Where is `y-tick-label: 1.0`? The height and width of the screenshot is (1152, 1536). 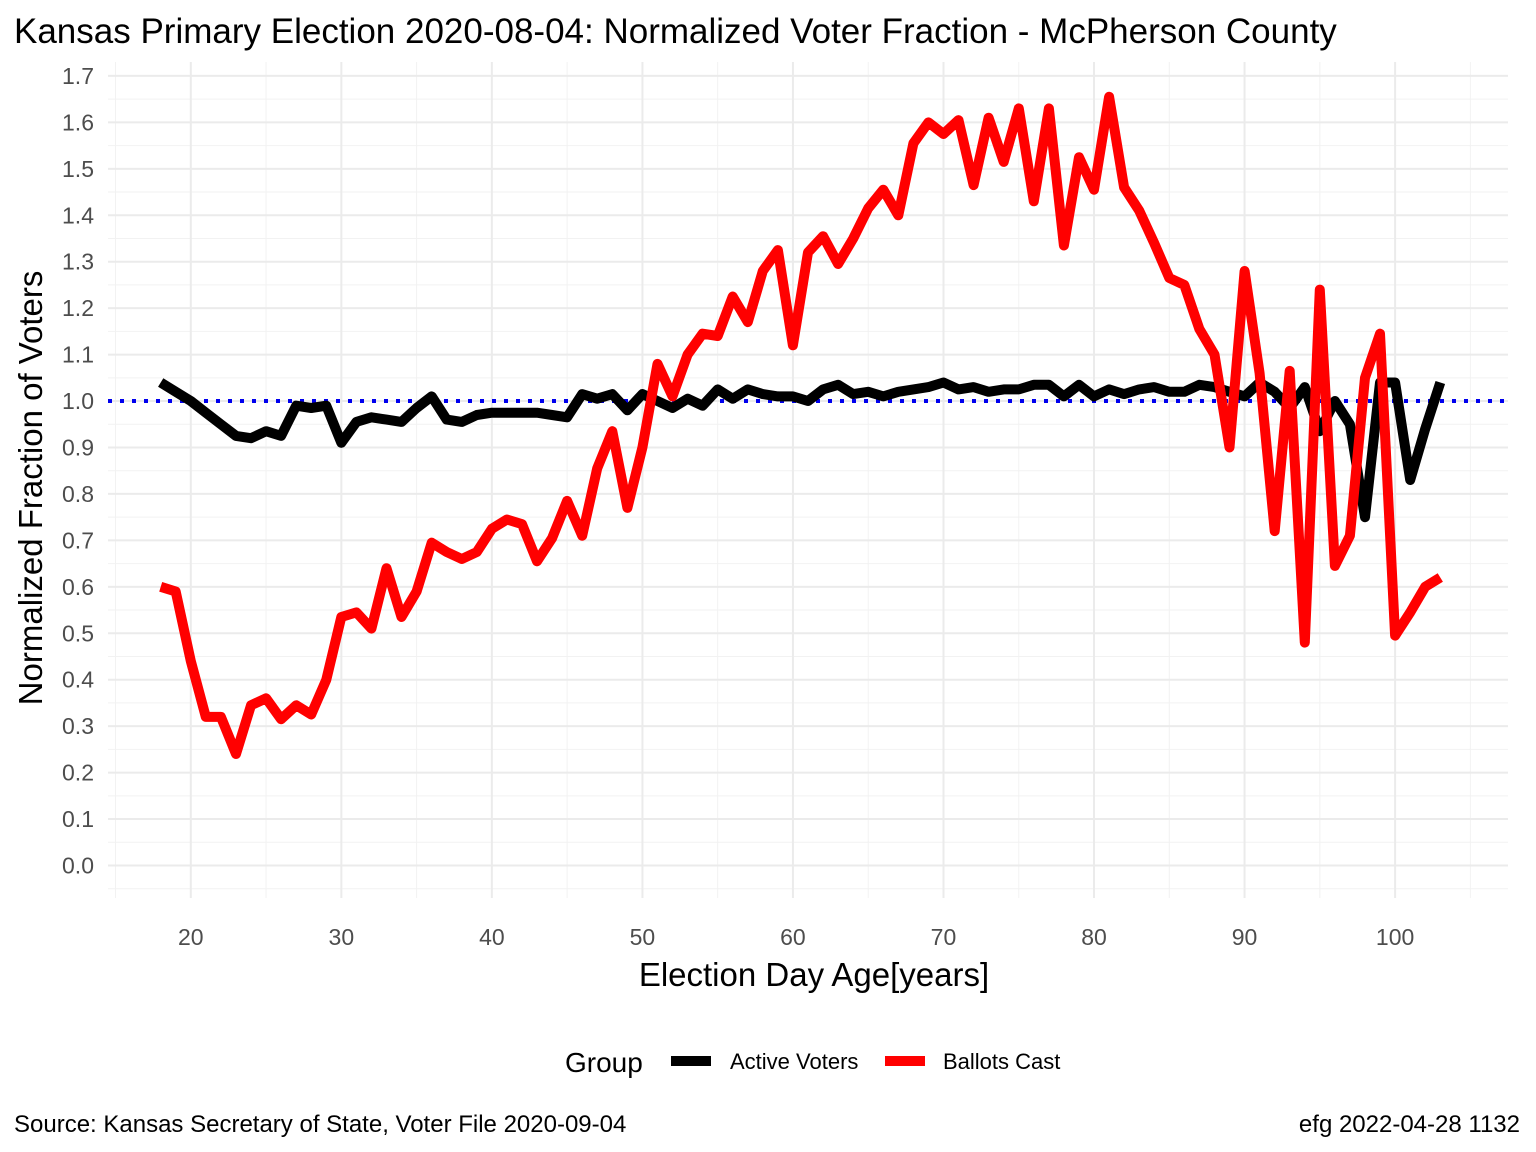
y-tick-label: 1.0 is located at coordinates (78, 401).